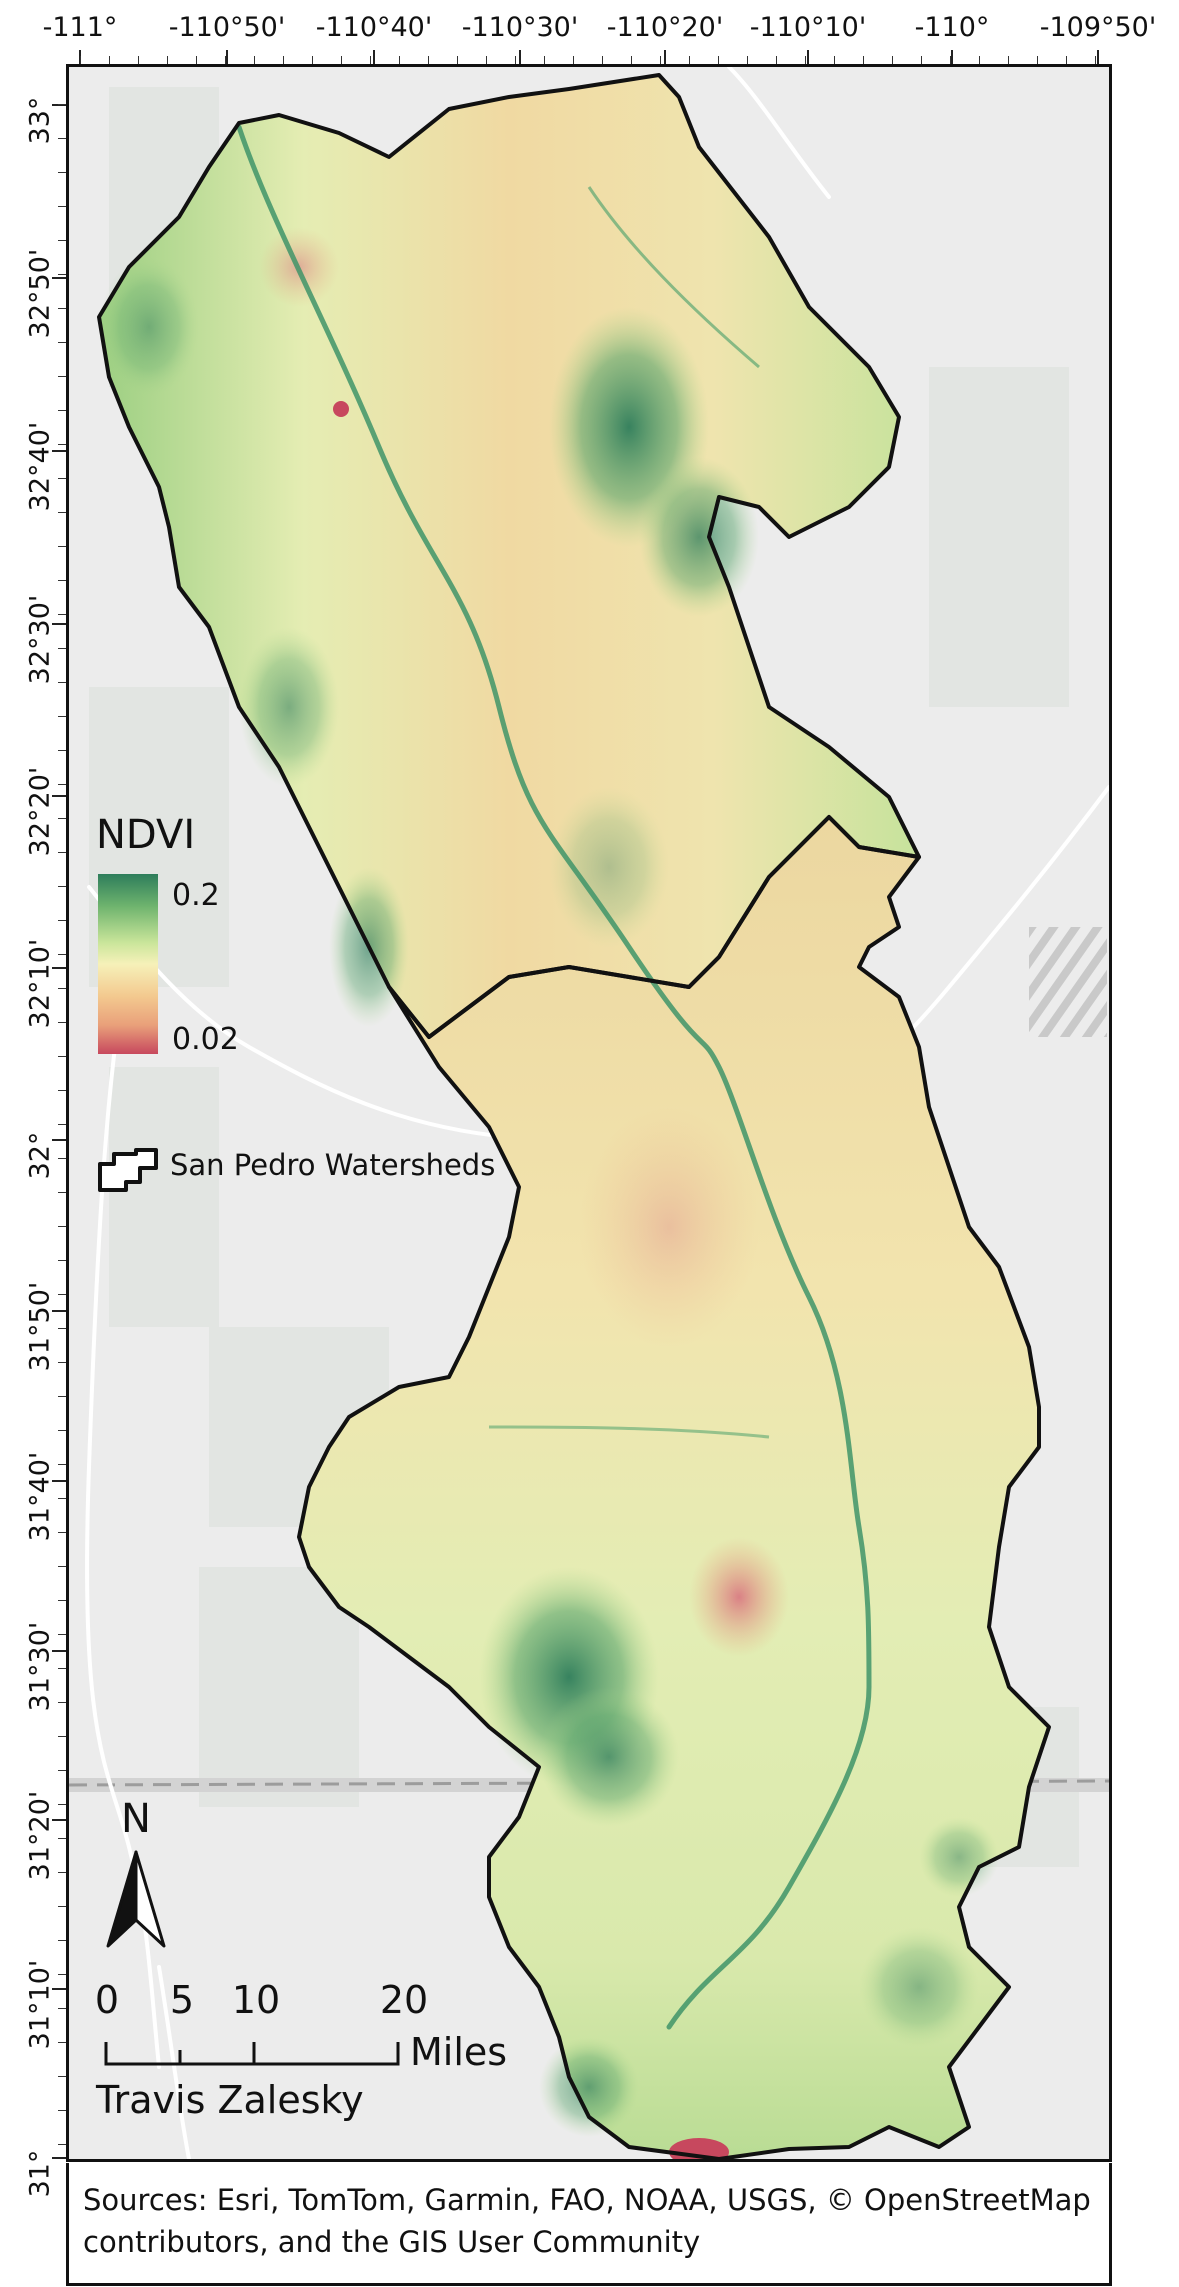 This screenshot has width=1179, height=2287. Describe the element at coordinates (40, 983) in the screenshot. I see `lat-tick-label: 32°10'` at that location.